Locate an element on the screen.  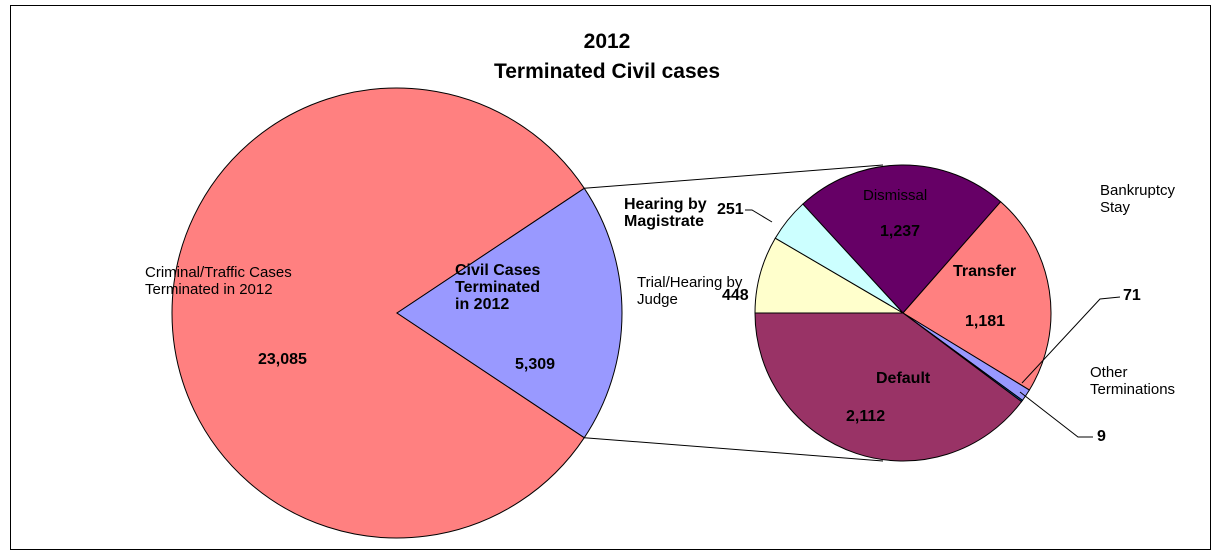
category-label: Other Terminations is located at coordinates (1133, 381).